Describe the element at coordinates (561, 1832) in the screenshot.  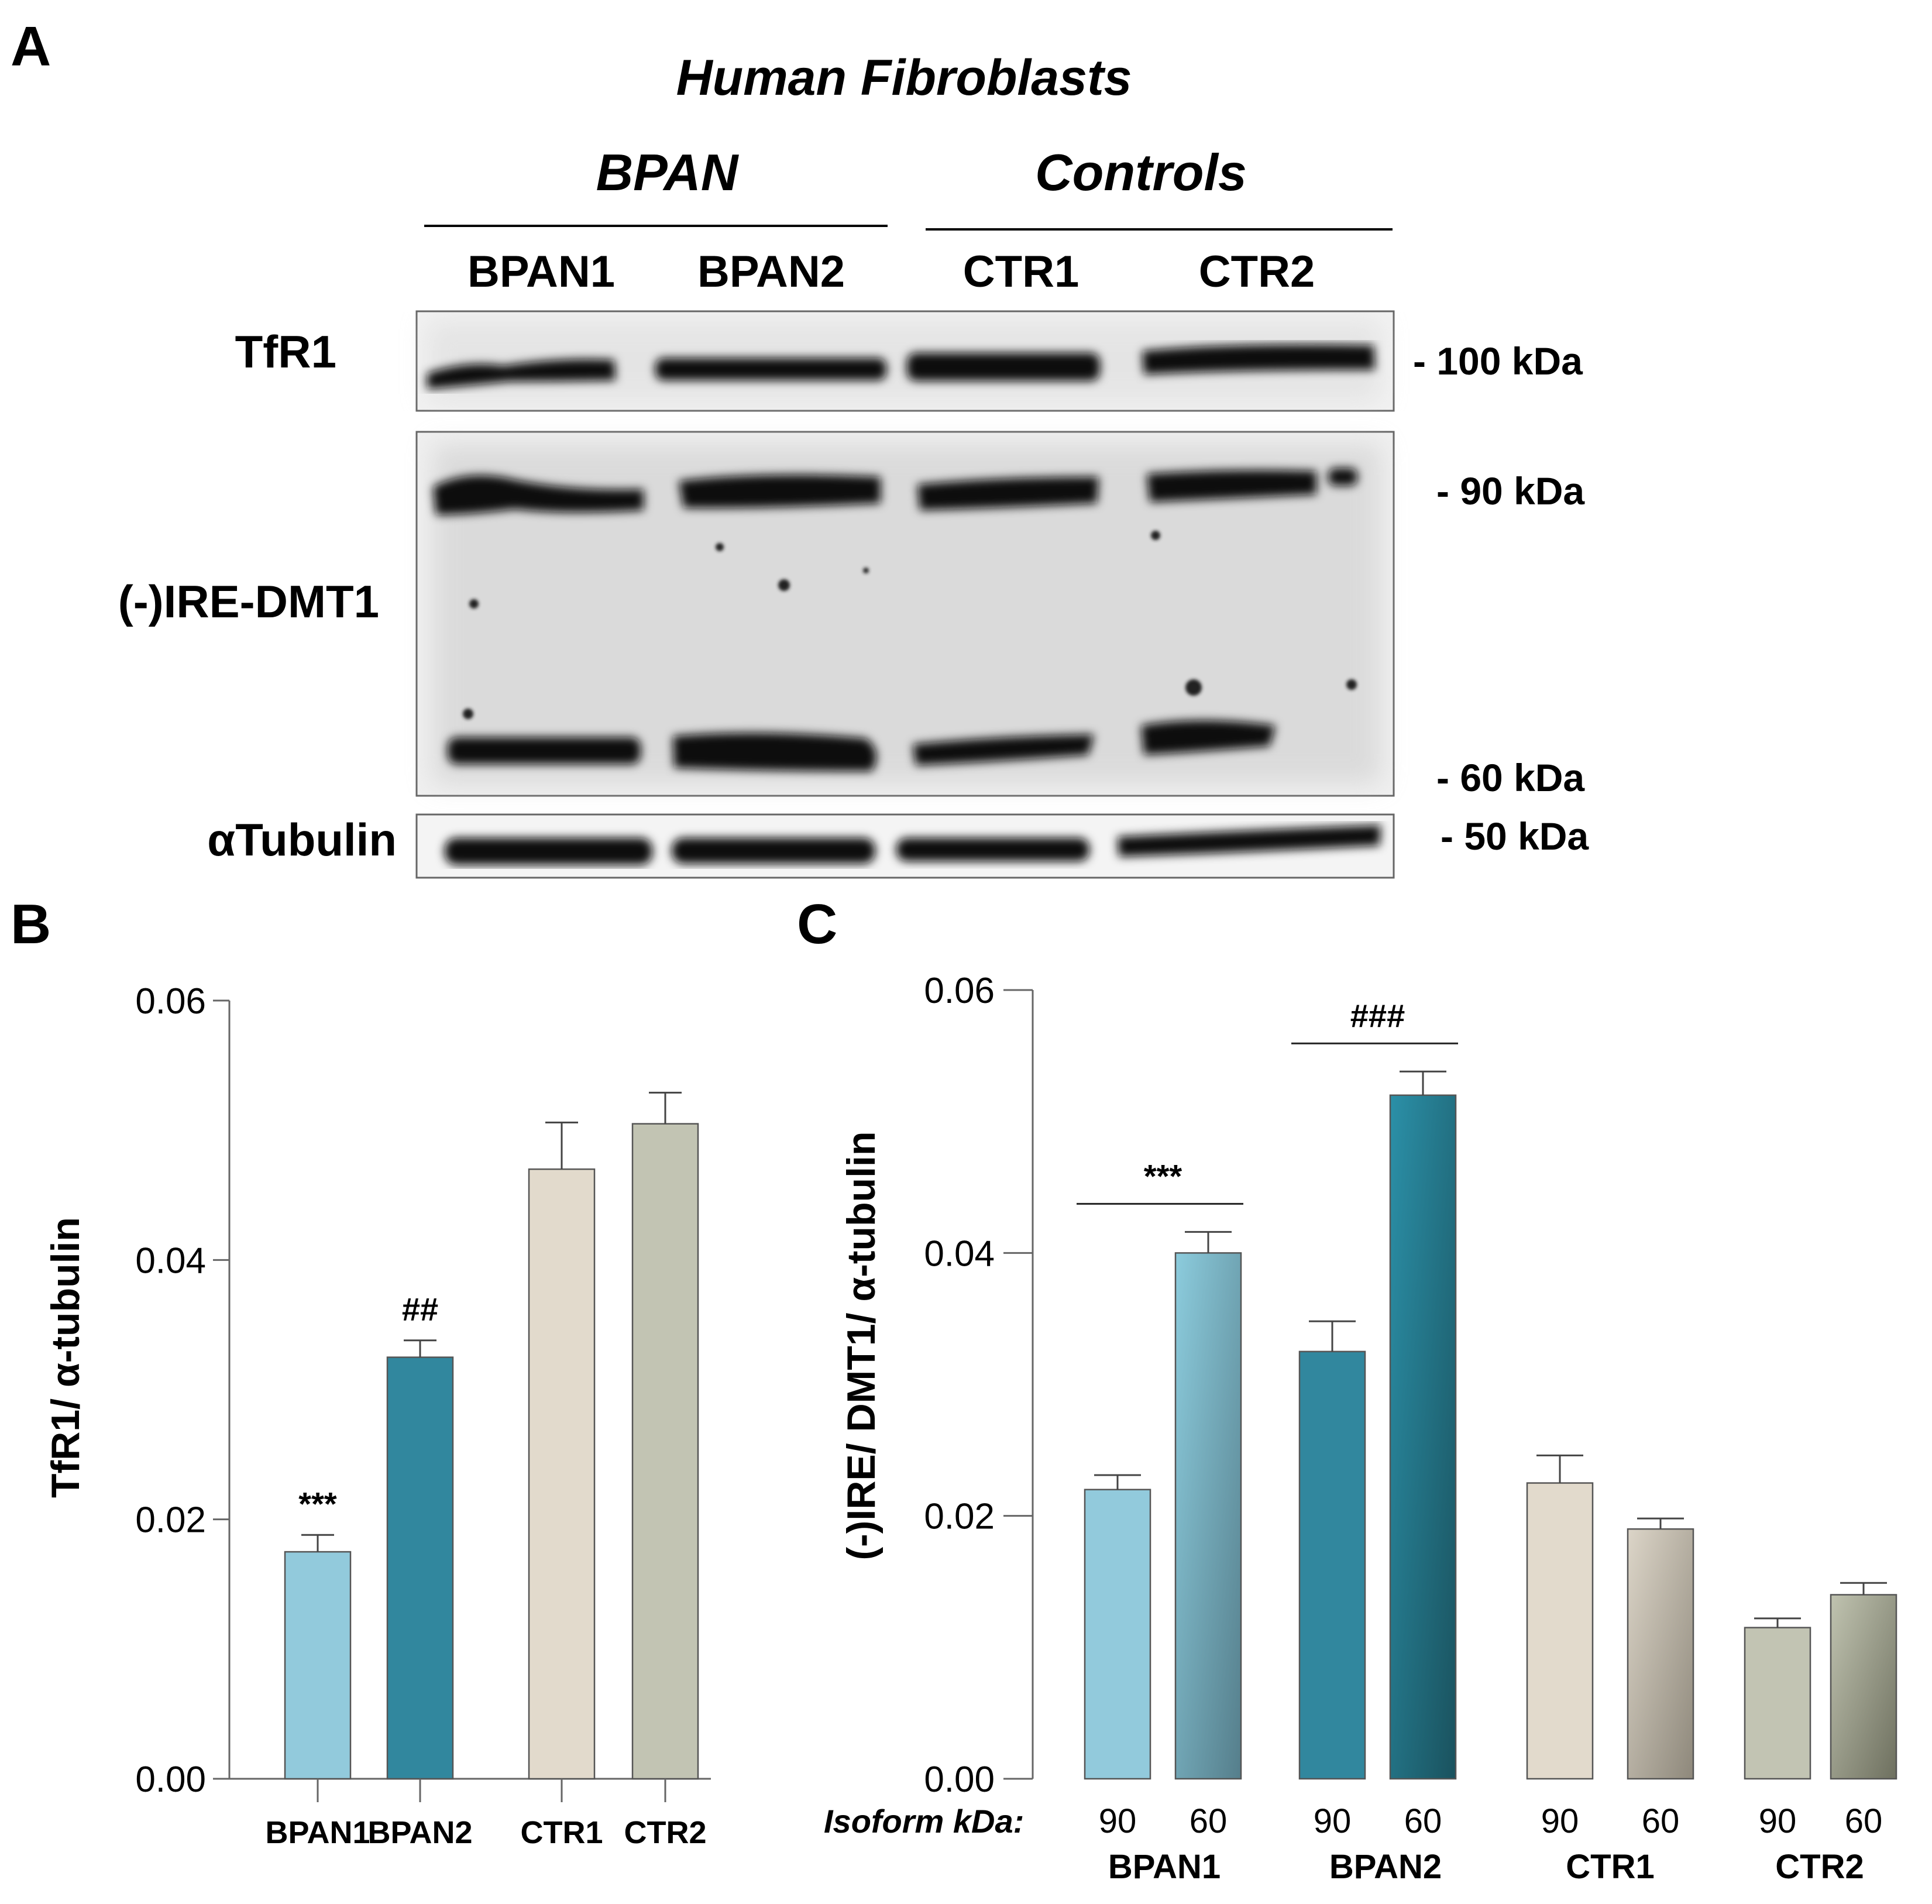
I see `x-tick-label: CTR1` at that location.